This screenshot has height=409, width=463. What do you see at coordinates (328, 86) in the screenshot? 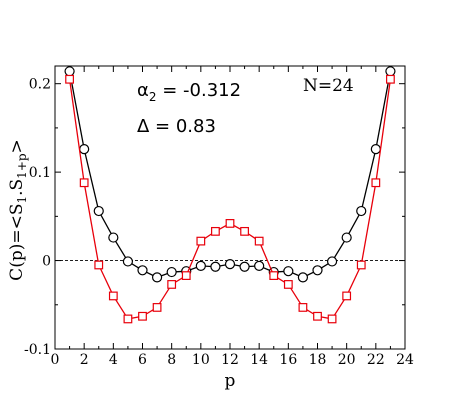
I see `n-annotation: N=24` at bounding box center [328, 86].